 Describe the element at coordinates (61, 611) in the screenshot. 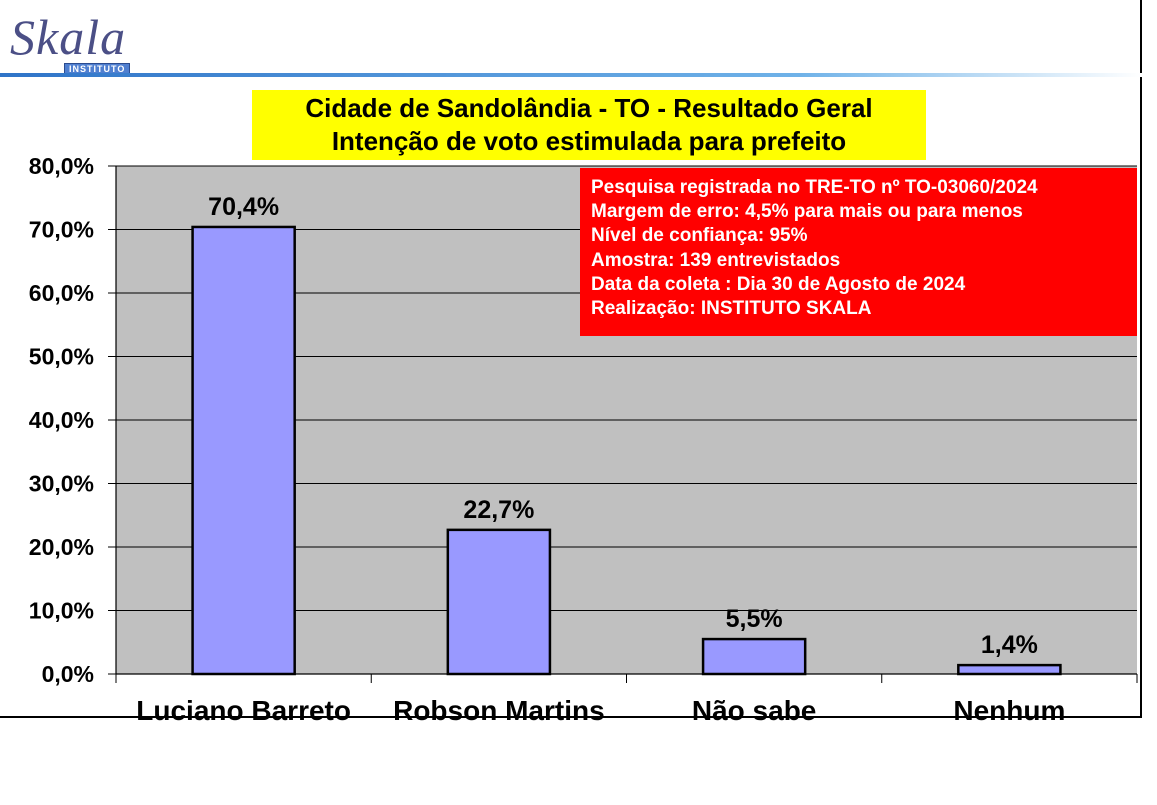

I see `y-tick-label: 10,0%` at that location.